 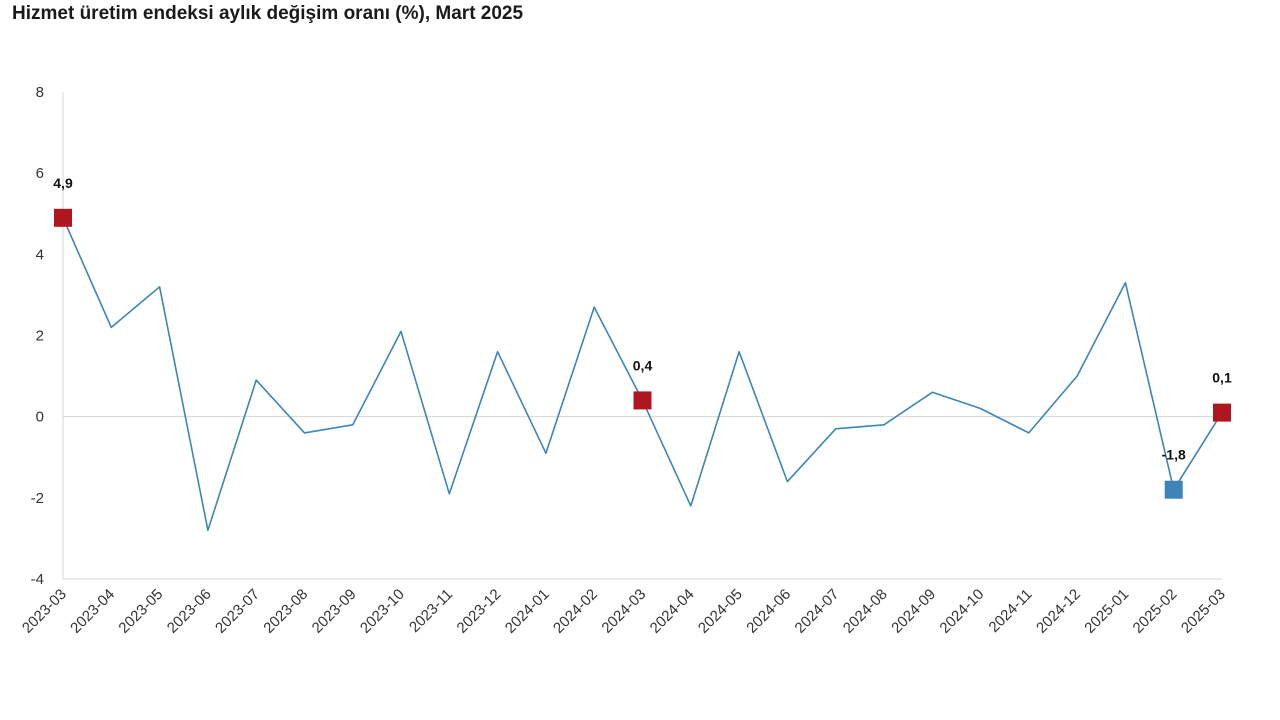 What do you see at coordinates (672, 611) in the screenshot?
I see `x-tick-label: 2024-04` at bounding box center [672, 611].